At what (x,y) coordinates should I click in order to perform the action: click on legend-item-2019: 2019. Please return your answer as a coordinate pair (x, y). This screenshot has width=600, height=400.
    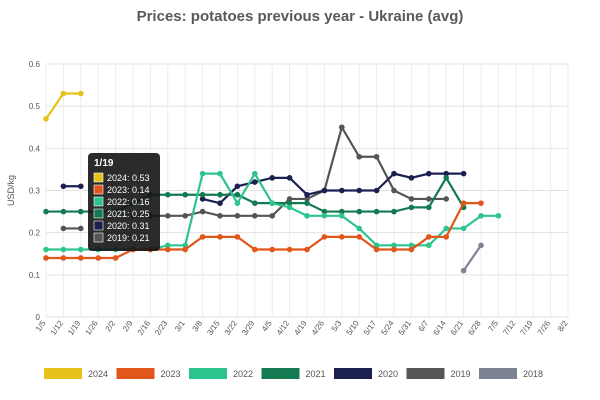
    Looking at the image, I should click on (438, 373).